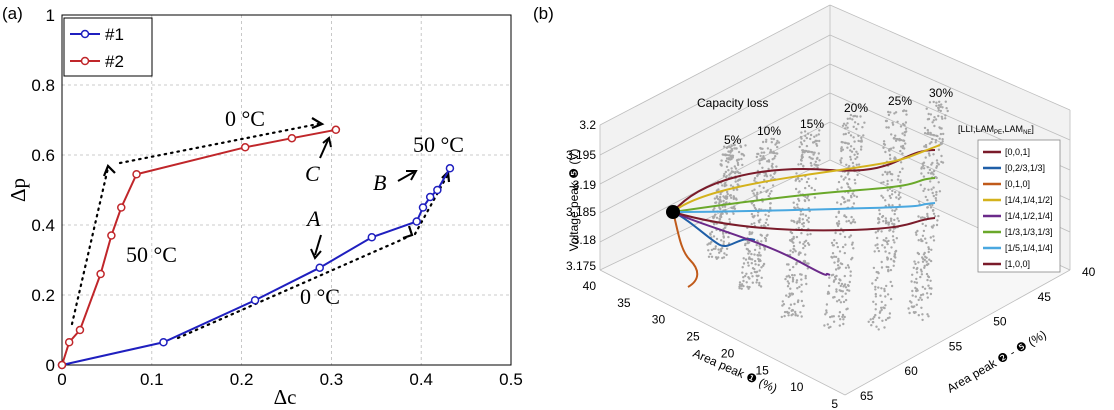  I want to click on legend-label: [1/4,1/2,1/4], so click(1029, 216).